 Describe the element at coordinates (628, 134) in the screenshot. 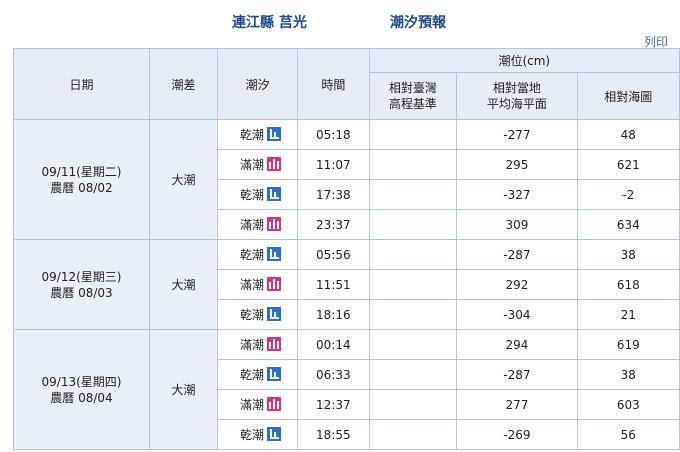

I see `chart-level-cell: 48` at that location.